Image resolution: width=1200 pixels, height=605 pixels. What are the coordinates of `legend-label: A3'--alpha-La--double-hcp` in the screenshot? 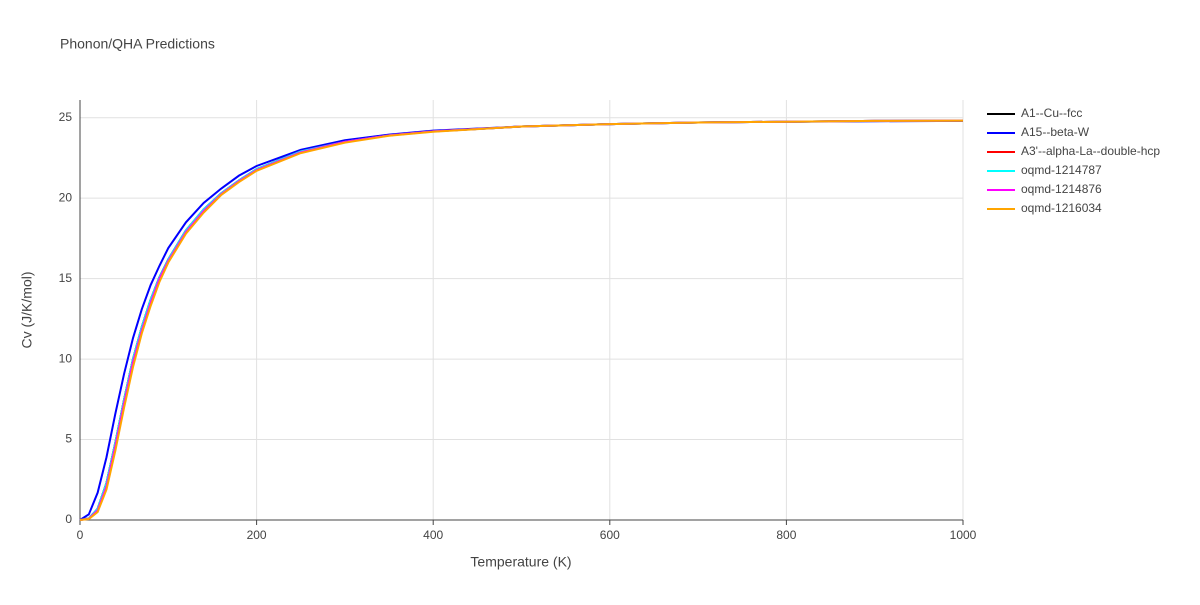 It's located at (1090, 151).